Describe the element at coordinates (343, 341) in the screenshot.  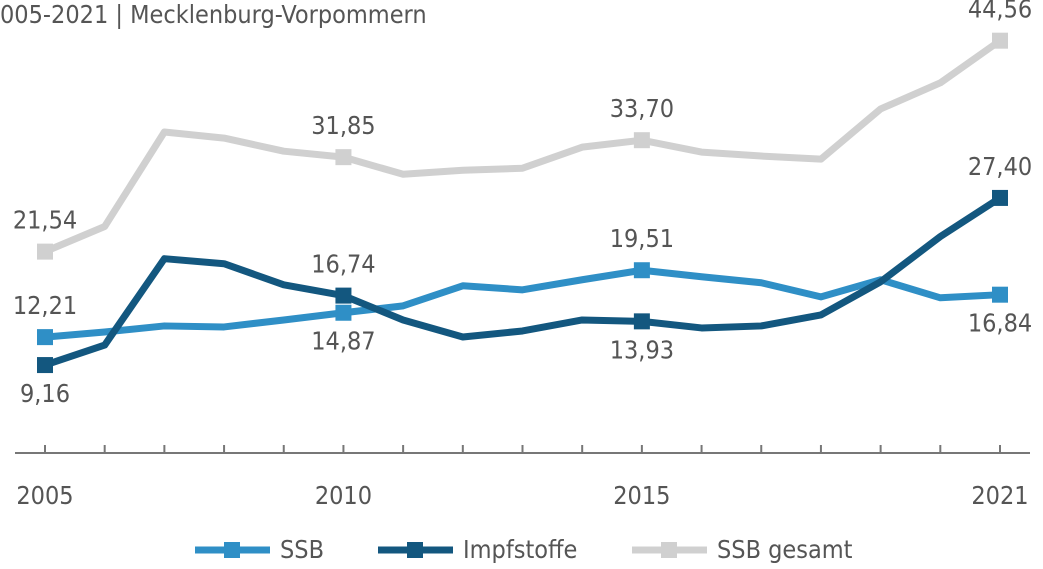
I see `data-label: 14,87` at that location.